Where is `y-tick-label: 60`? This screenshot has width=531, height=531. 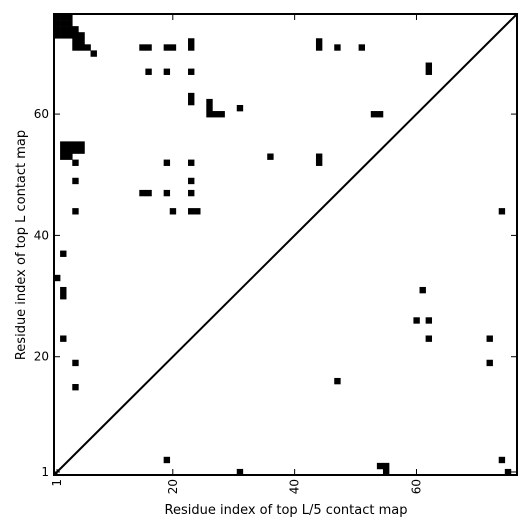 y-tick-label: 60 is located at coordinates (41, 114).